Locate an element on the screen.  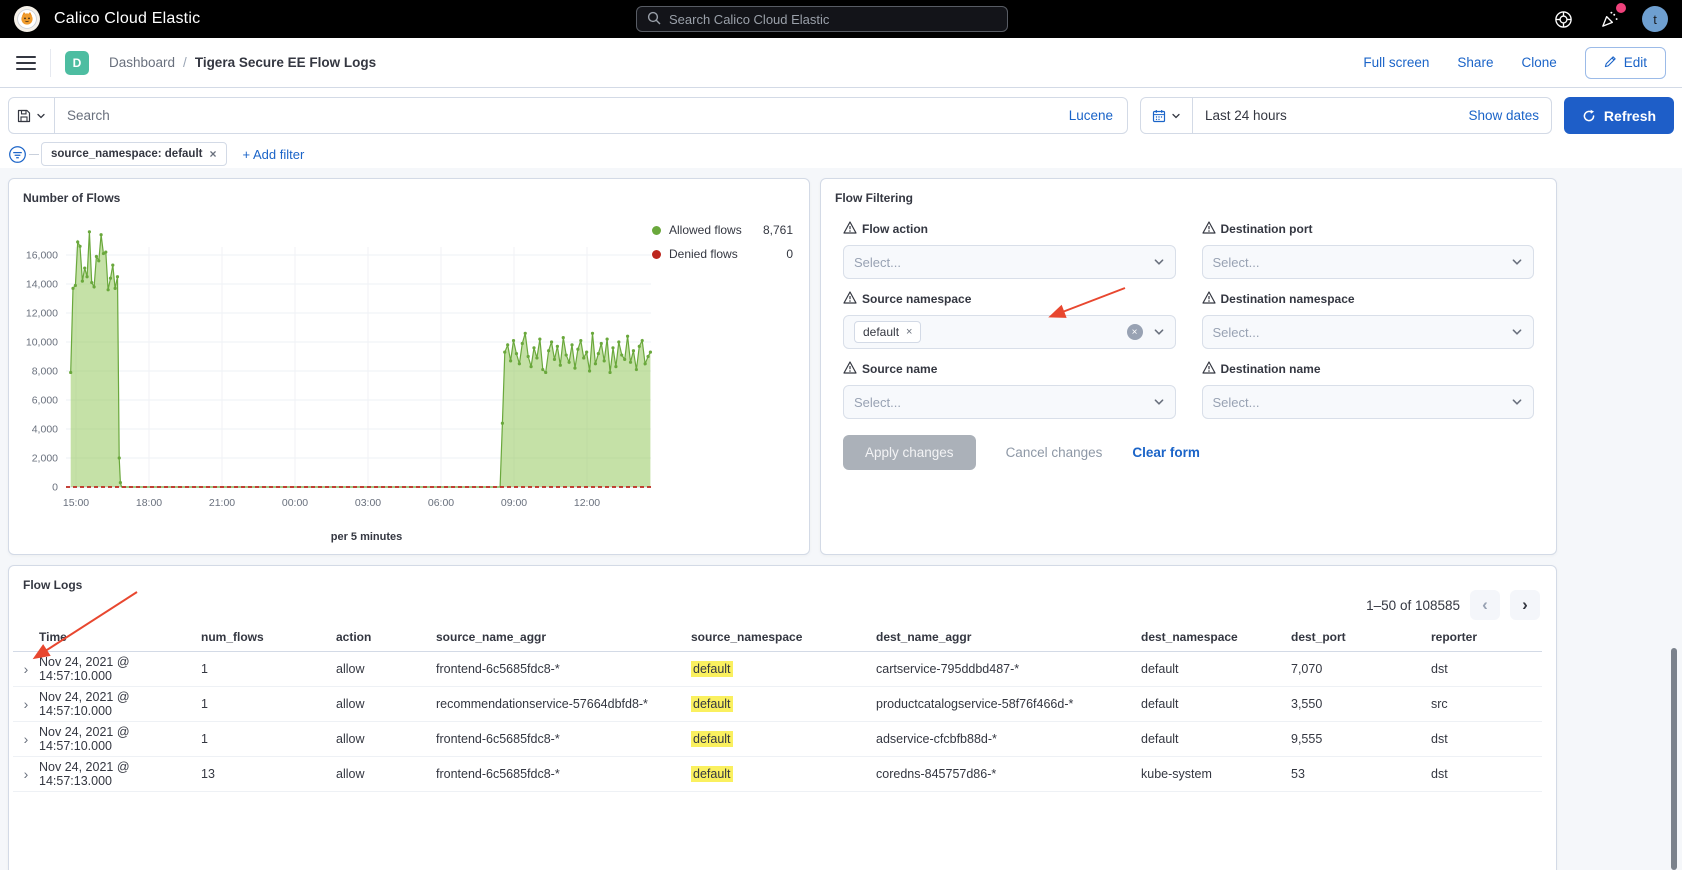
refresh-button: Refresh is located at coordinates (1619, 115).